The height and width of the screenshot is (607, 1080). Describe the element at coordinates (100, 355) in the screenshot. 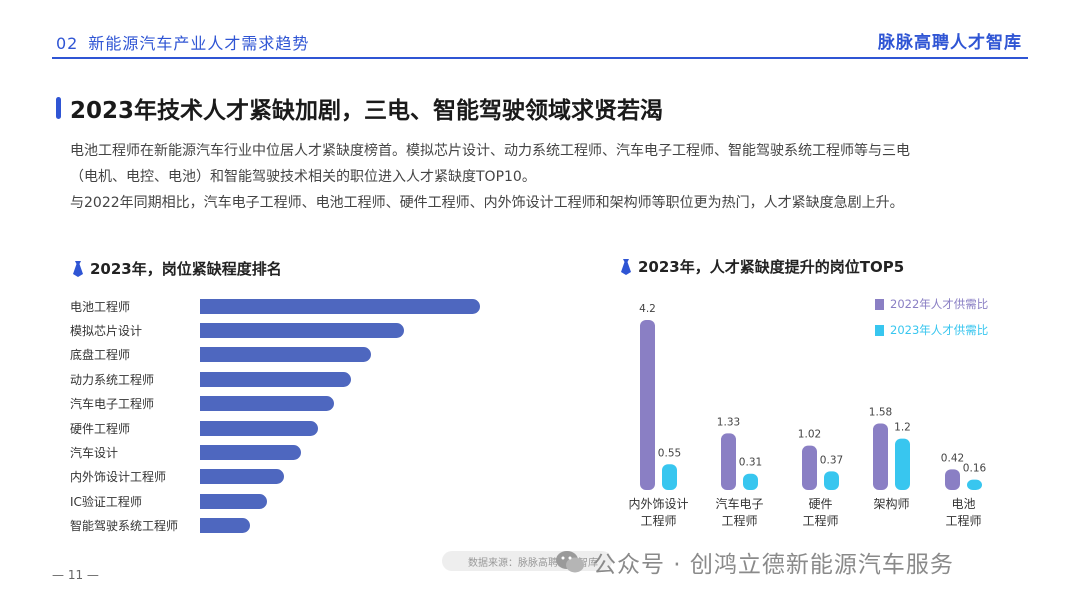

I see `ranking-label: 底盘工程师` at that location.